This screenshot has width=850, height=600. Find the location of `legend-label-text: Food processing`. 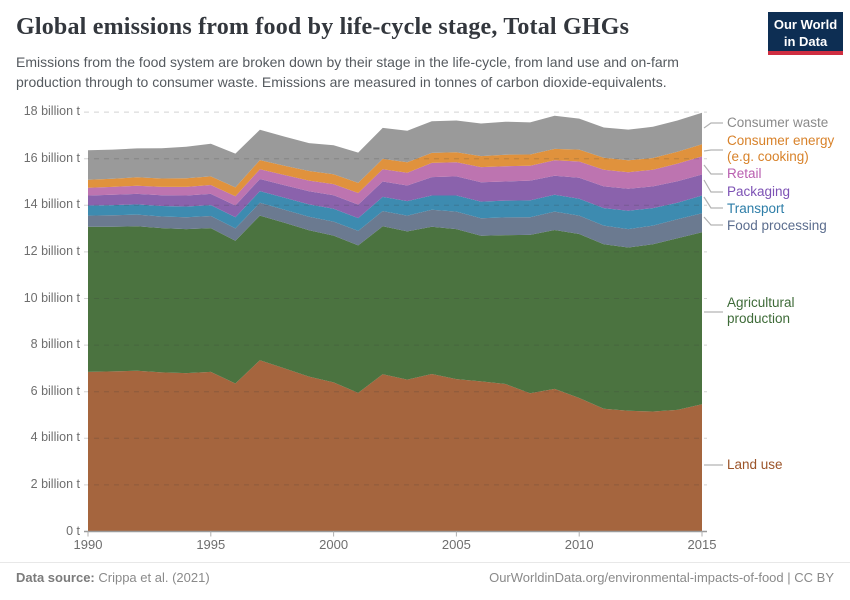

legend-label-text: Food processing is located at coordinates (777, 225).